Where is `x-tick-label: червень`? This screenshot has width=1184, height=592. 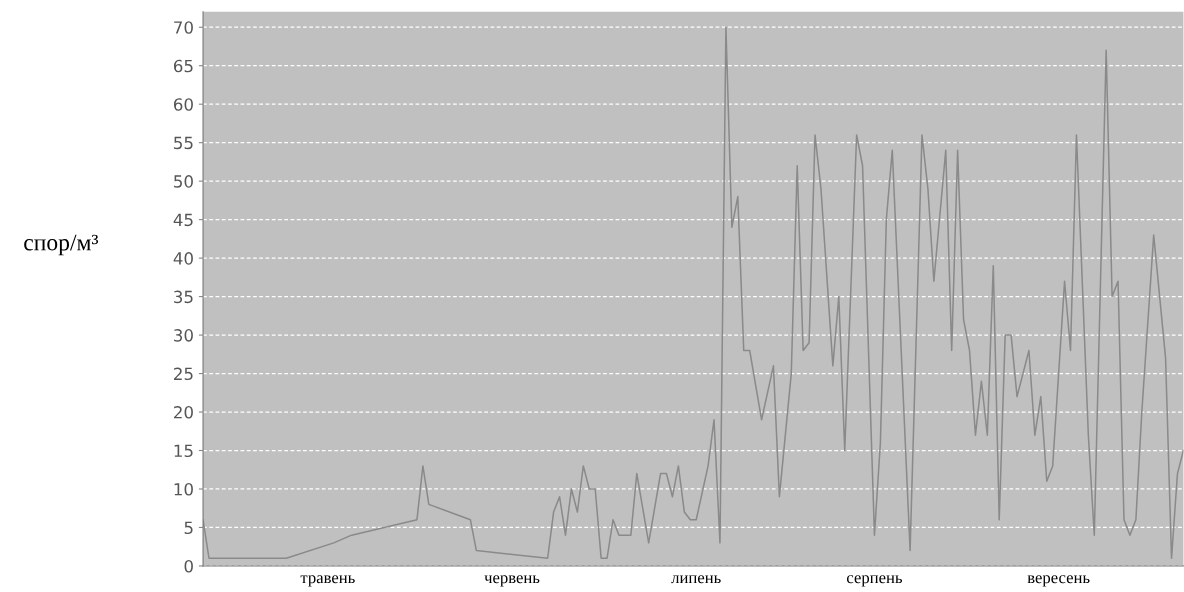
x-tick-label: червень is located at coordinates (512, 581).